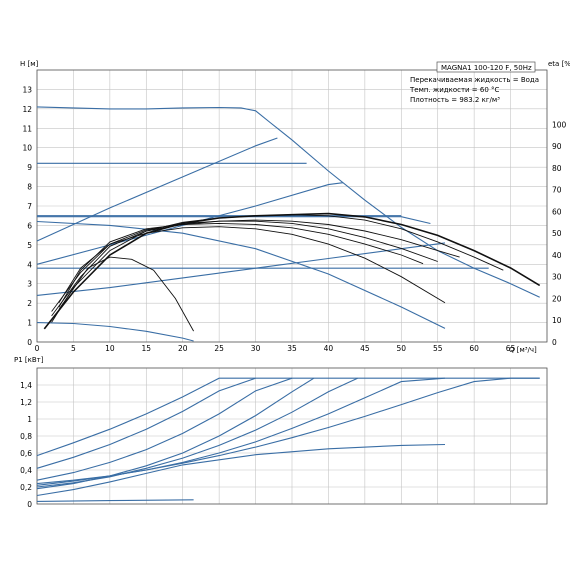 The image size is (570, 570). Describe the element at coordinates (402, 348) in the screenshot. I see `x-tick-label: 50` at that location.